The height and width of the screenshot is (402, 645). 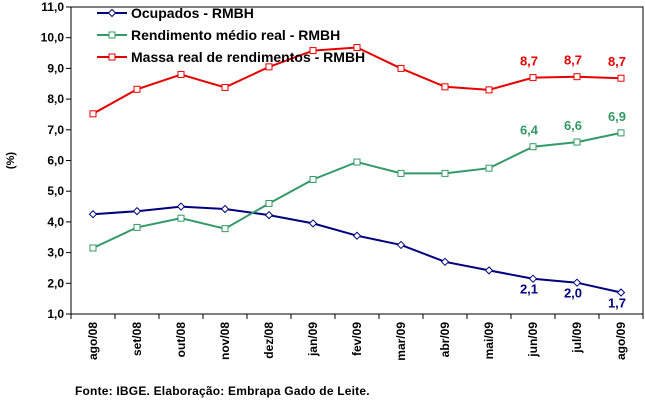 What do you see at coordinates (533, 340) in the screenshot?
I see `x-tick-label: jun/09` at bounding box center [533, 340].